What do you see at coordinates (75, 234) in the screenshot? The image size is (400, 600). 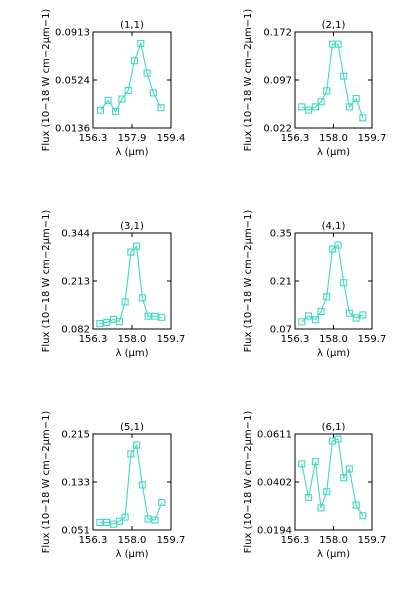 I see `y-tick-label: 0.344` at bounding box center [75, 234].